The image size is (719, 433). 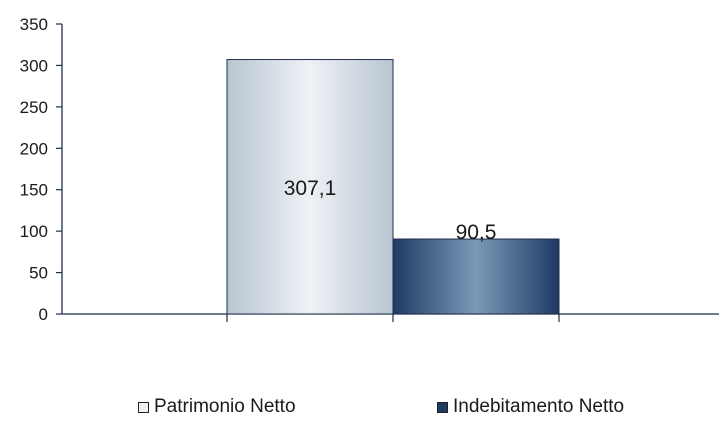 I want to click on legend-swatch-indebitamento-netto, so click(x=442, y=407).